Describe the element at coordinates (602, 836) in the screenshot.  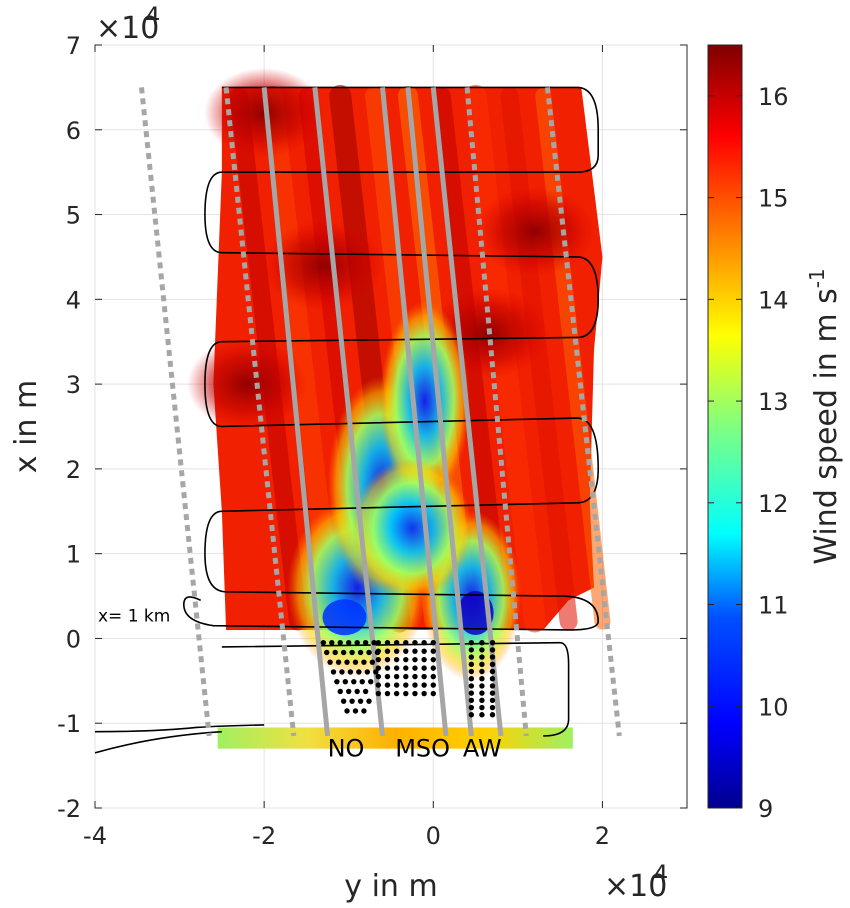
I see `x-tick-label: 2` at that location.